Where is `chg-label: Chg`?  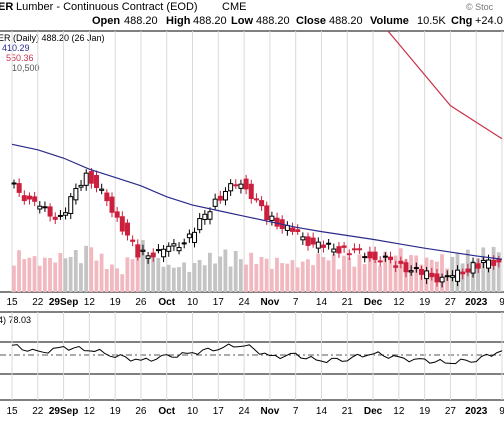 chg-label: Chg is located at coordinates (462, 21).